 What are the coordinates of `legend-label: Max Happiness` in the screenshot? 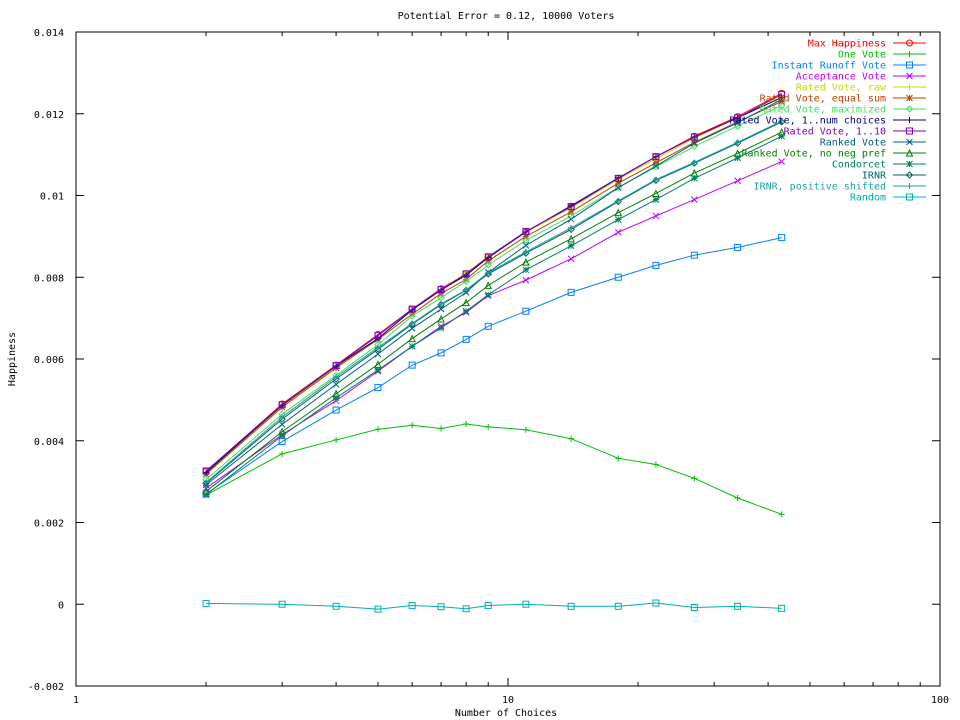 It's located at (847, 44).